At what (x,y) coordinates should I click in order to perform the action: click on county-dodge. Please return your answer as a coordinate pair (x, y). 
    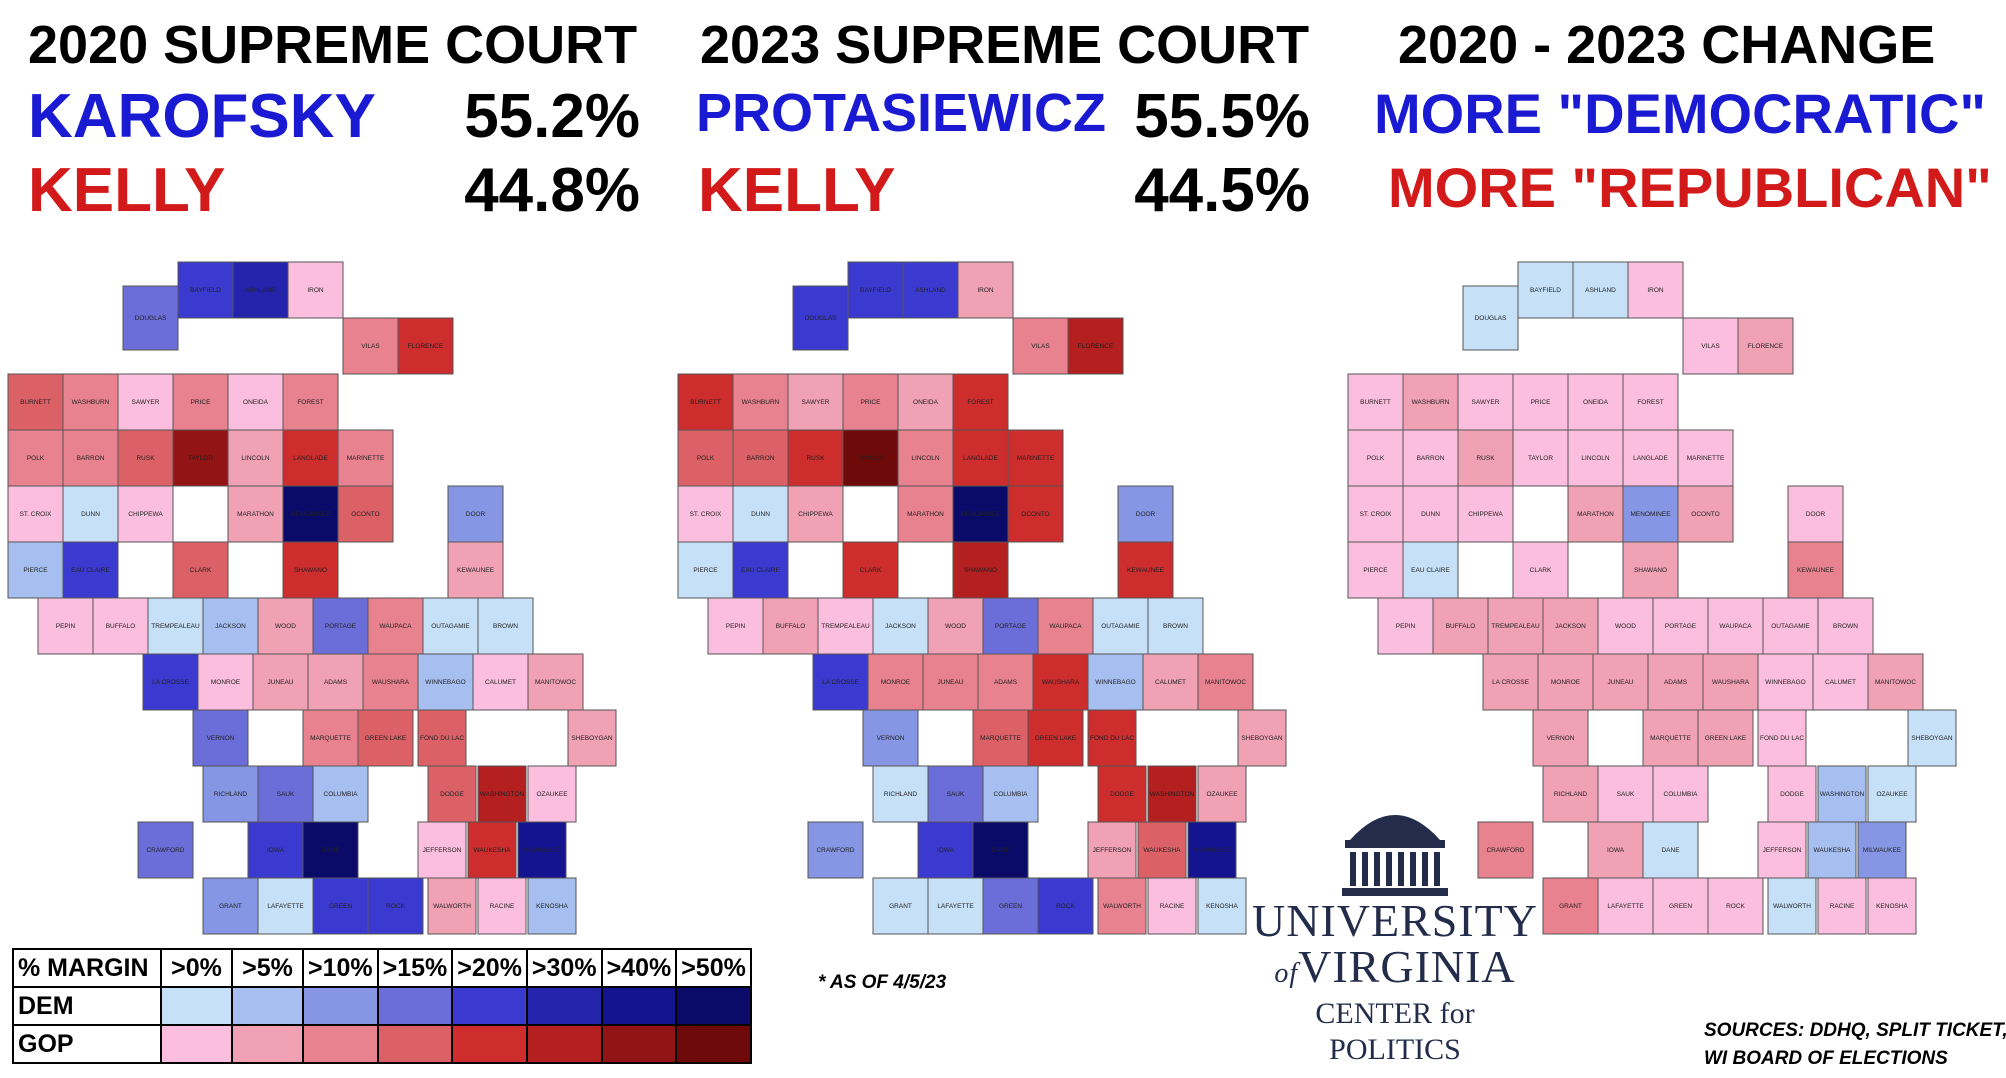
    Looking at the image, I should click on (1792, 794).